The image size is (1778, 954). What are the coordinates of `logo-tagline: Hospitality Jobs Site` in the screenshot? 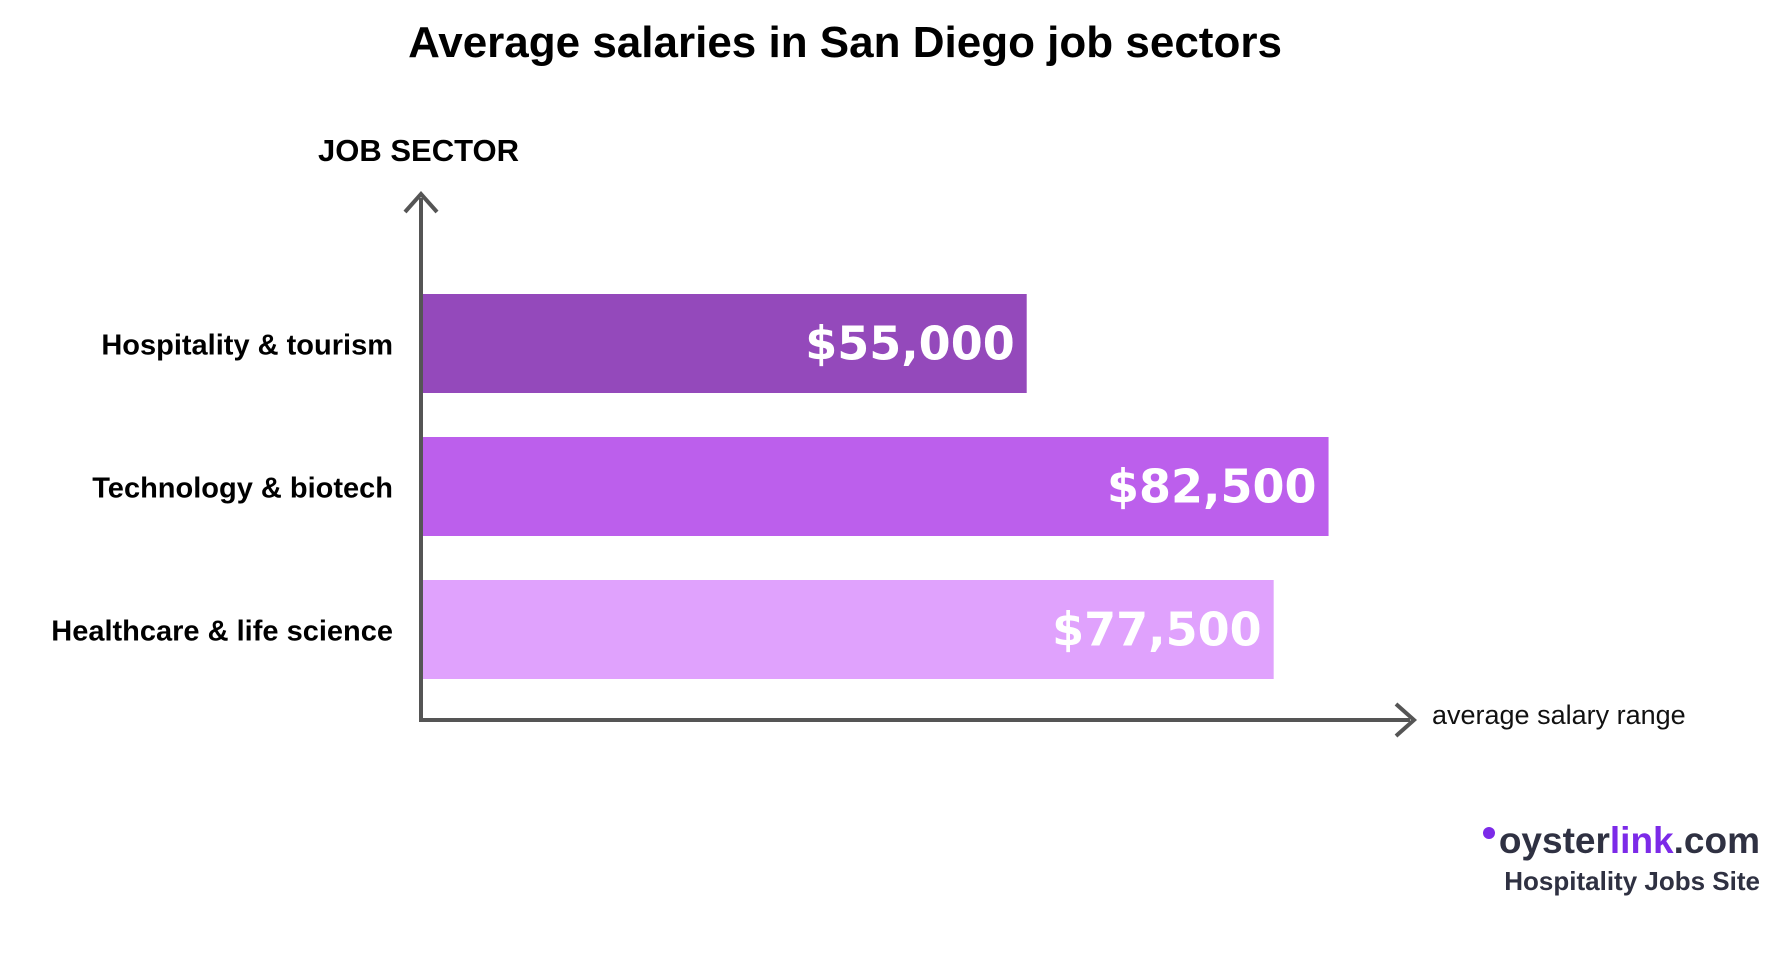 It's located at (1632, 881).